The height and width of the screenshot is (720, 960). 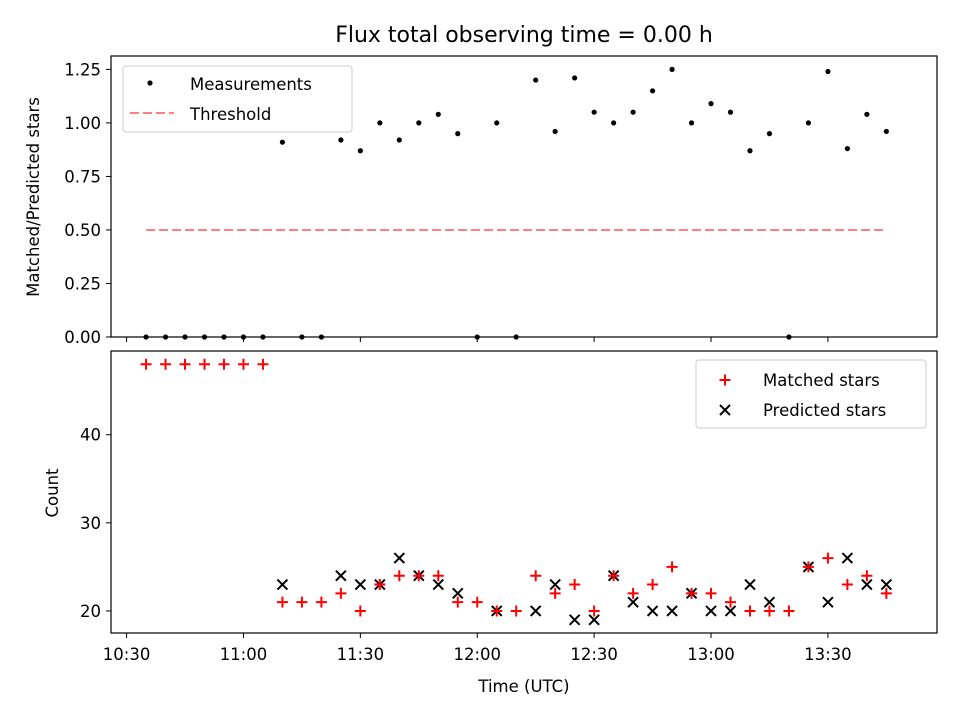 I want to click on bottom-y-axis-label: Count, so click(x=52, y=493).